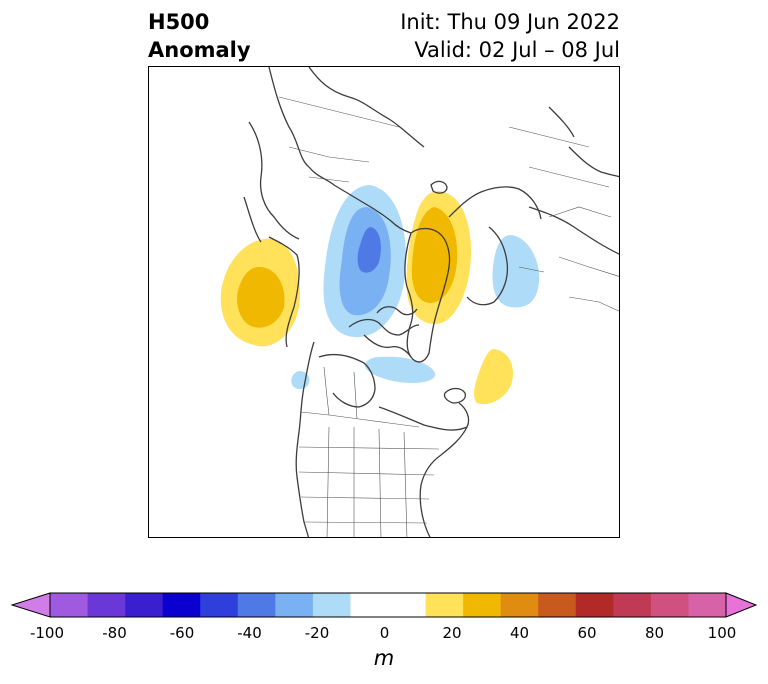  What do you see at coordinates (47, 633) in the screenshot?
I see `colorbar-tick-label: -100` at bounding box center [47, 633].